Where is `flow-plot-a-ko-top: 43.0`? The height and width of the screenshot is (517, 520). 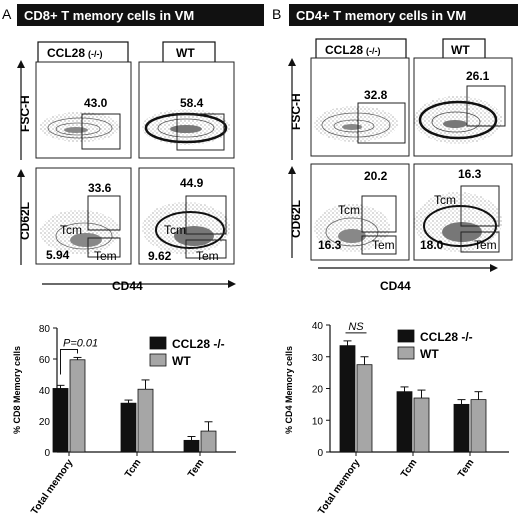
flow-plot-a-ko-top: 43.0 is located at coordinates (83, 110).